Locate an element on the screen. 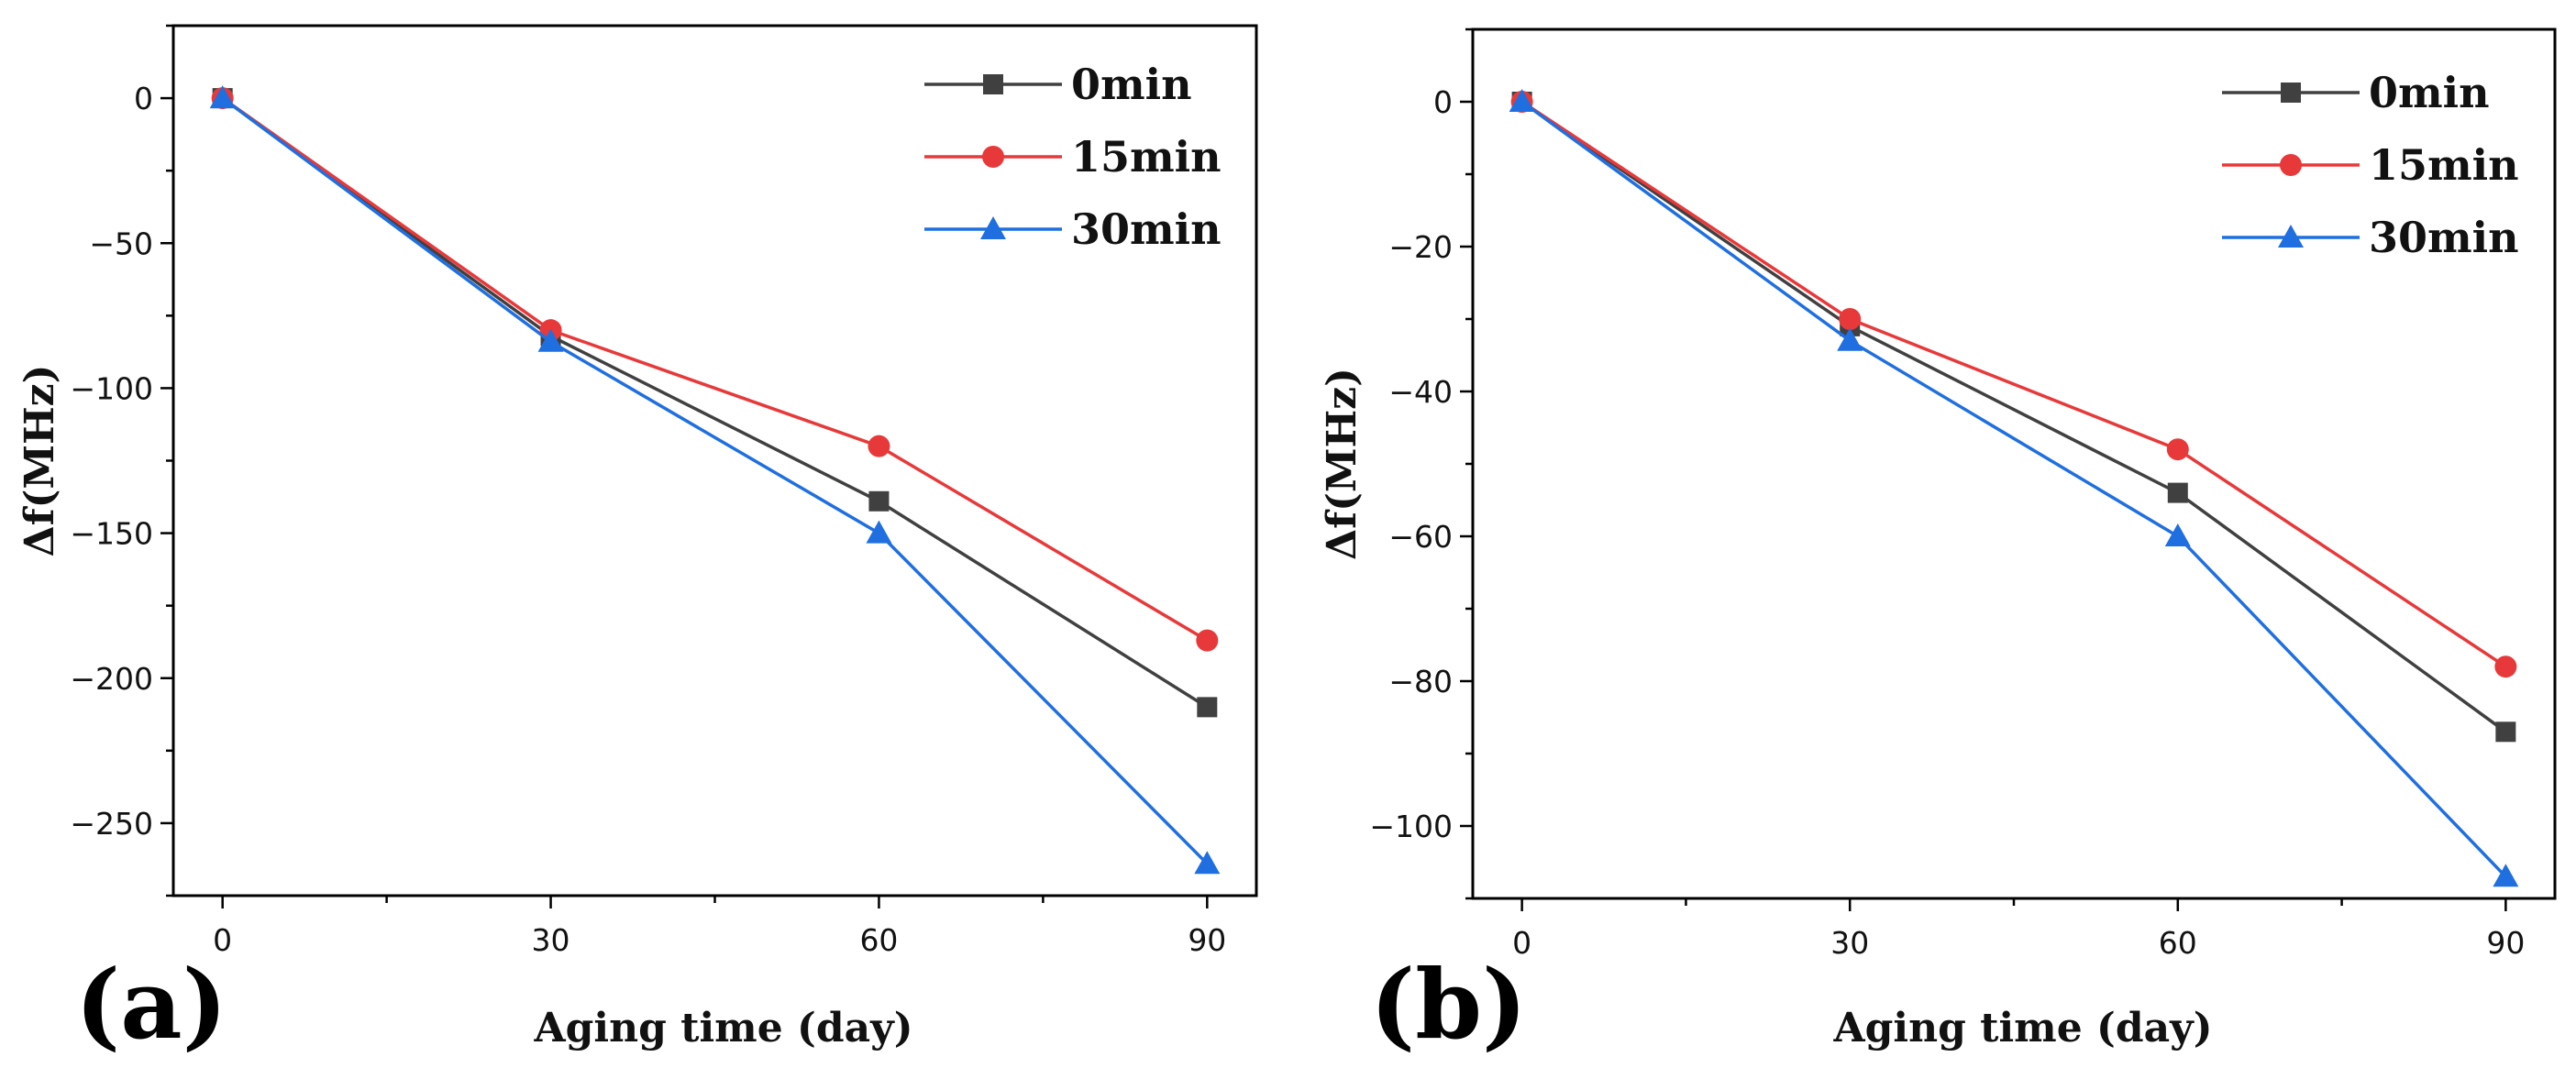 This screenshot has height=1079, width=2576. y-tick-label: −20 is located at coordinates (1420, 247).